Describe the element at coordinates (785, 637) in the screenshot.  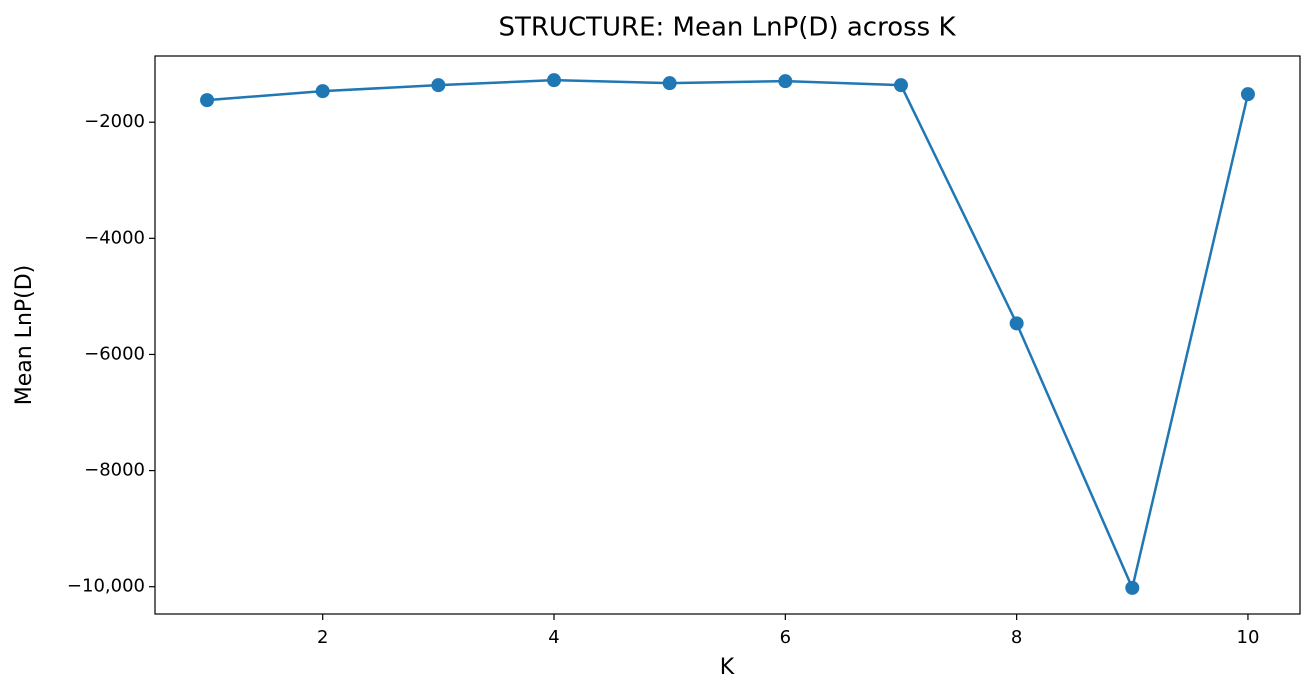
I see `x-tick-label: 6` at that location.